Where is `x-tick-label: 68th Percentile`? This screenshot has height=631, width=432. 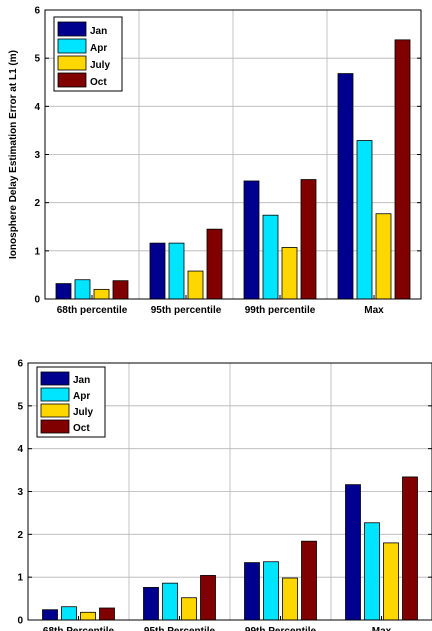
x-tick-label: 68th Percentile is located at coordinates (79, 628).